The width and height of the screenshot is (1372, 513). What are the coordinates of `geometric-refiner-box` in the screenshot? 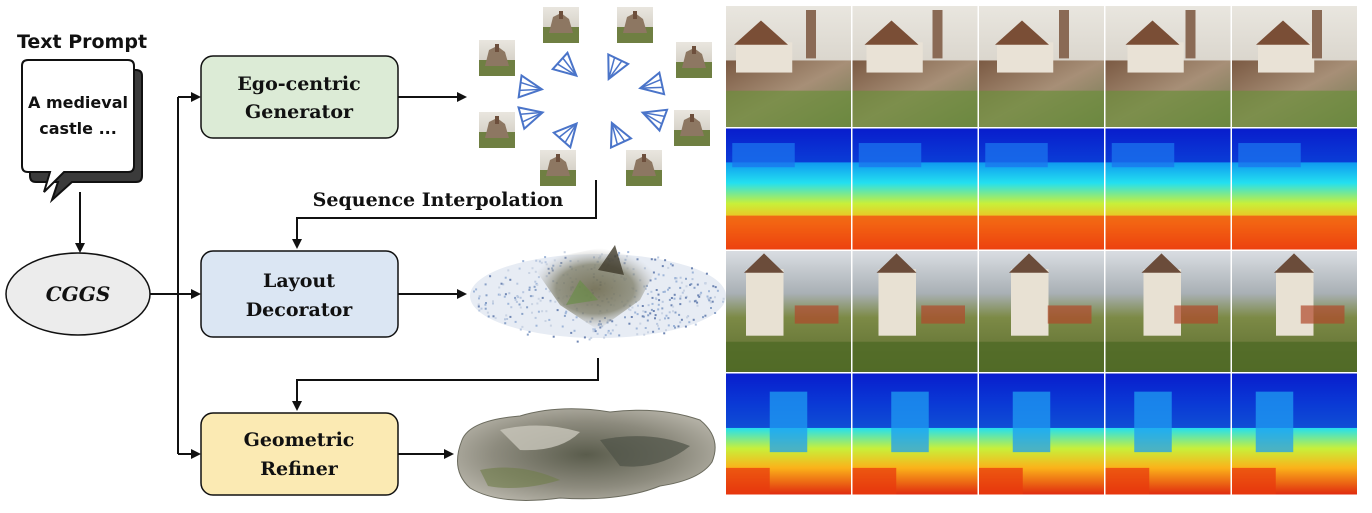 It's located at (299, 454).